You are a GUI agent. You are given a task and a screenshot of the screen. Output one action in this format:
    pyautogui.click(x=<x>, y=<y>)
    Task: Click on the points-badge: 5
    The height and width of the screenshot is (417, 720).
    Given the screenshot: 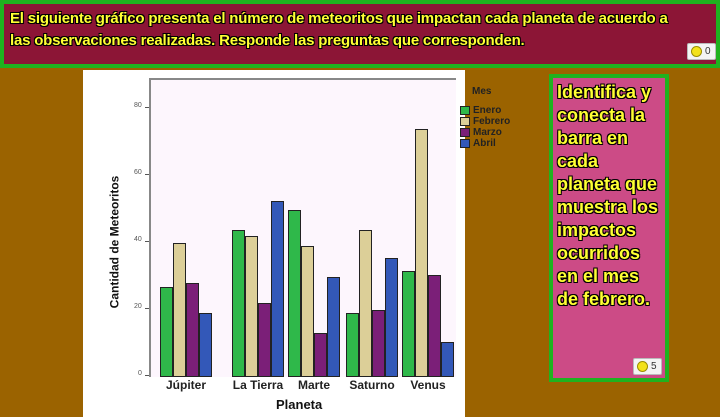 What is the action you would take?
    pyautogui.click(x=647, y=366)
    